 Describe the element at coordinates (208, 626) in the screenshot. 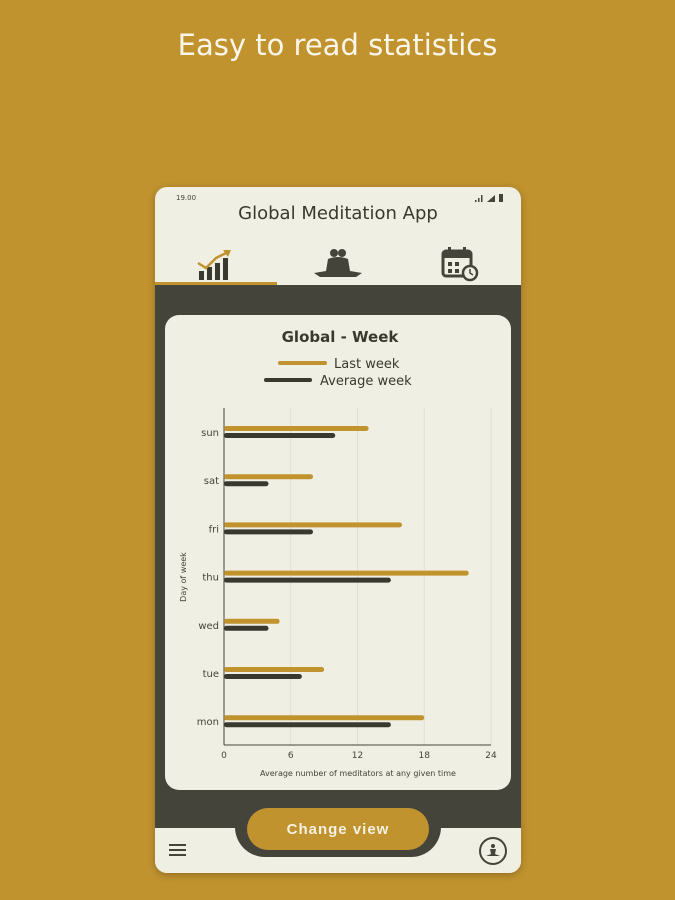

I see `y-tick-label: wed` at that location.